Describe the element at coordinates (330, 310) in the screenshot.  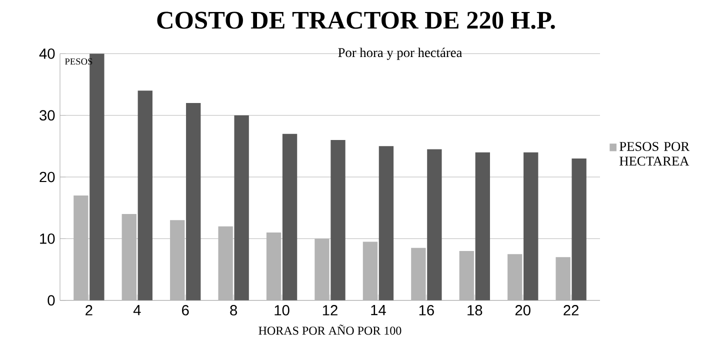
I see `x-tick-label: 12` at that location.